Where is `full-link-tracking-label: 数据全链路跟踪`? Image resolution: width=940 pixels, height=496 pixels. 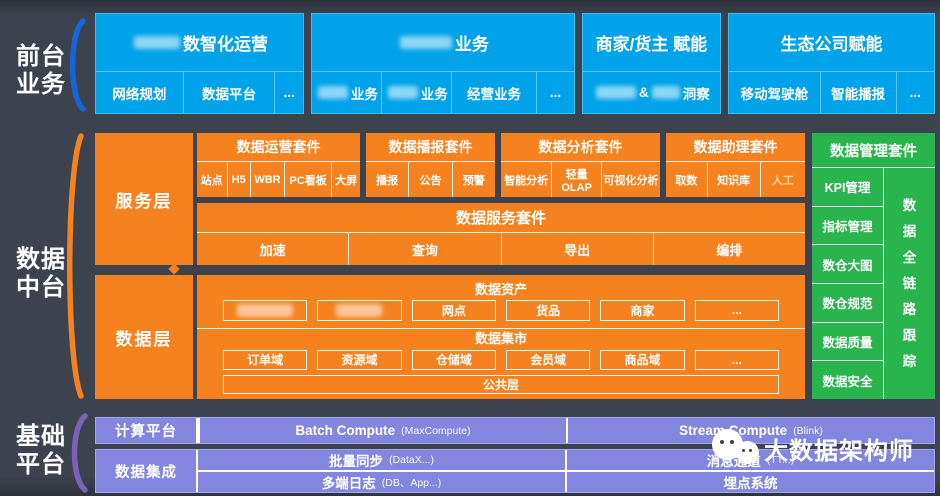
full-link-tracking-label: 数据全链路跟踪 is located at coordinates (909, 283).